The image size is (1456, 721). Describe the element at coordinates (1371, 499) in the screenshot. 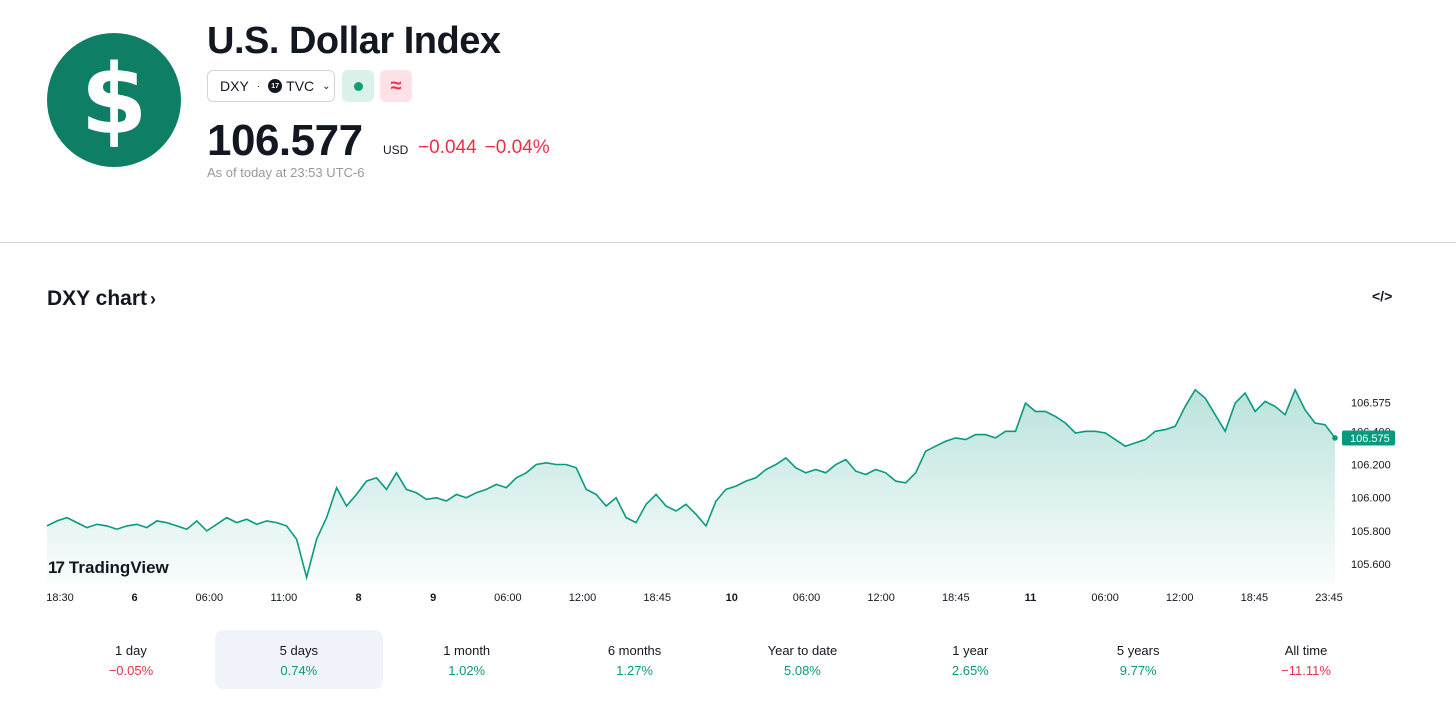

I see `y-tick-label: 106.000` at that location.